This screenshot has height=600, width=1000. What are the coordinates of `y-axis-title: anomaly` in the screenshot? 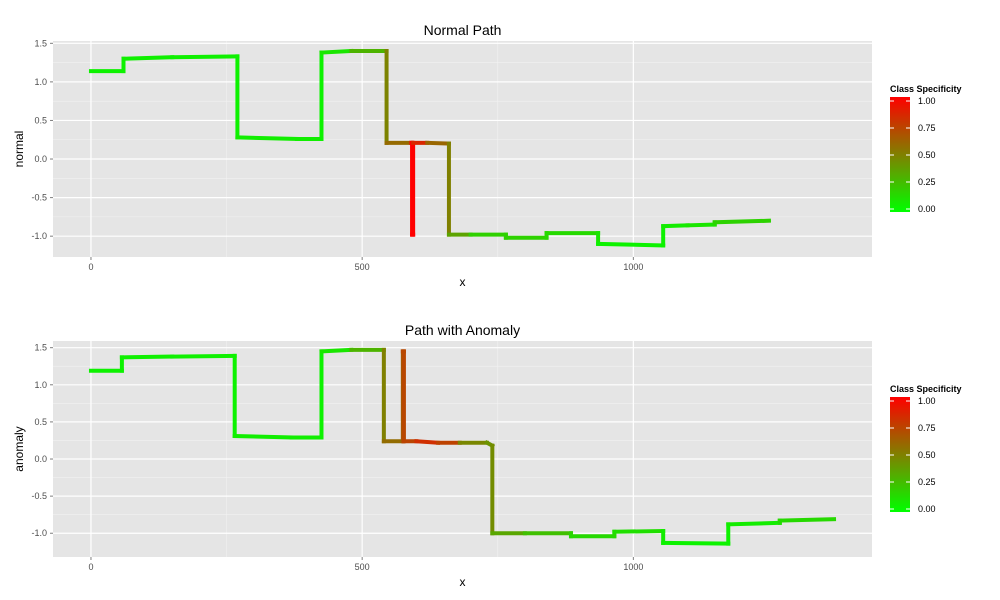 It's located at (19, 448).